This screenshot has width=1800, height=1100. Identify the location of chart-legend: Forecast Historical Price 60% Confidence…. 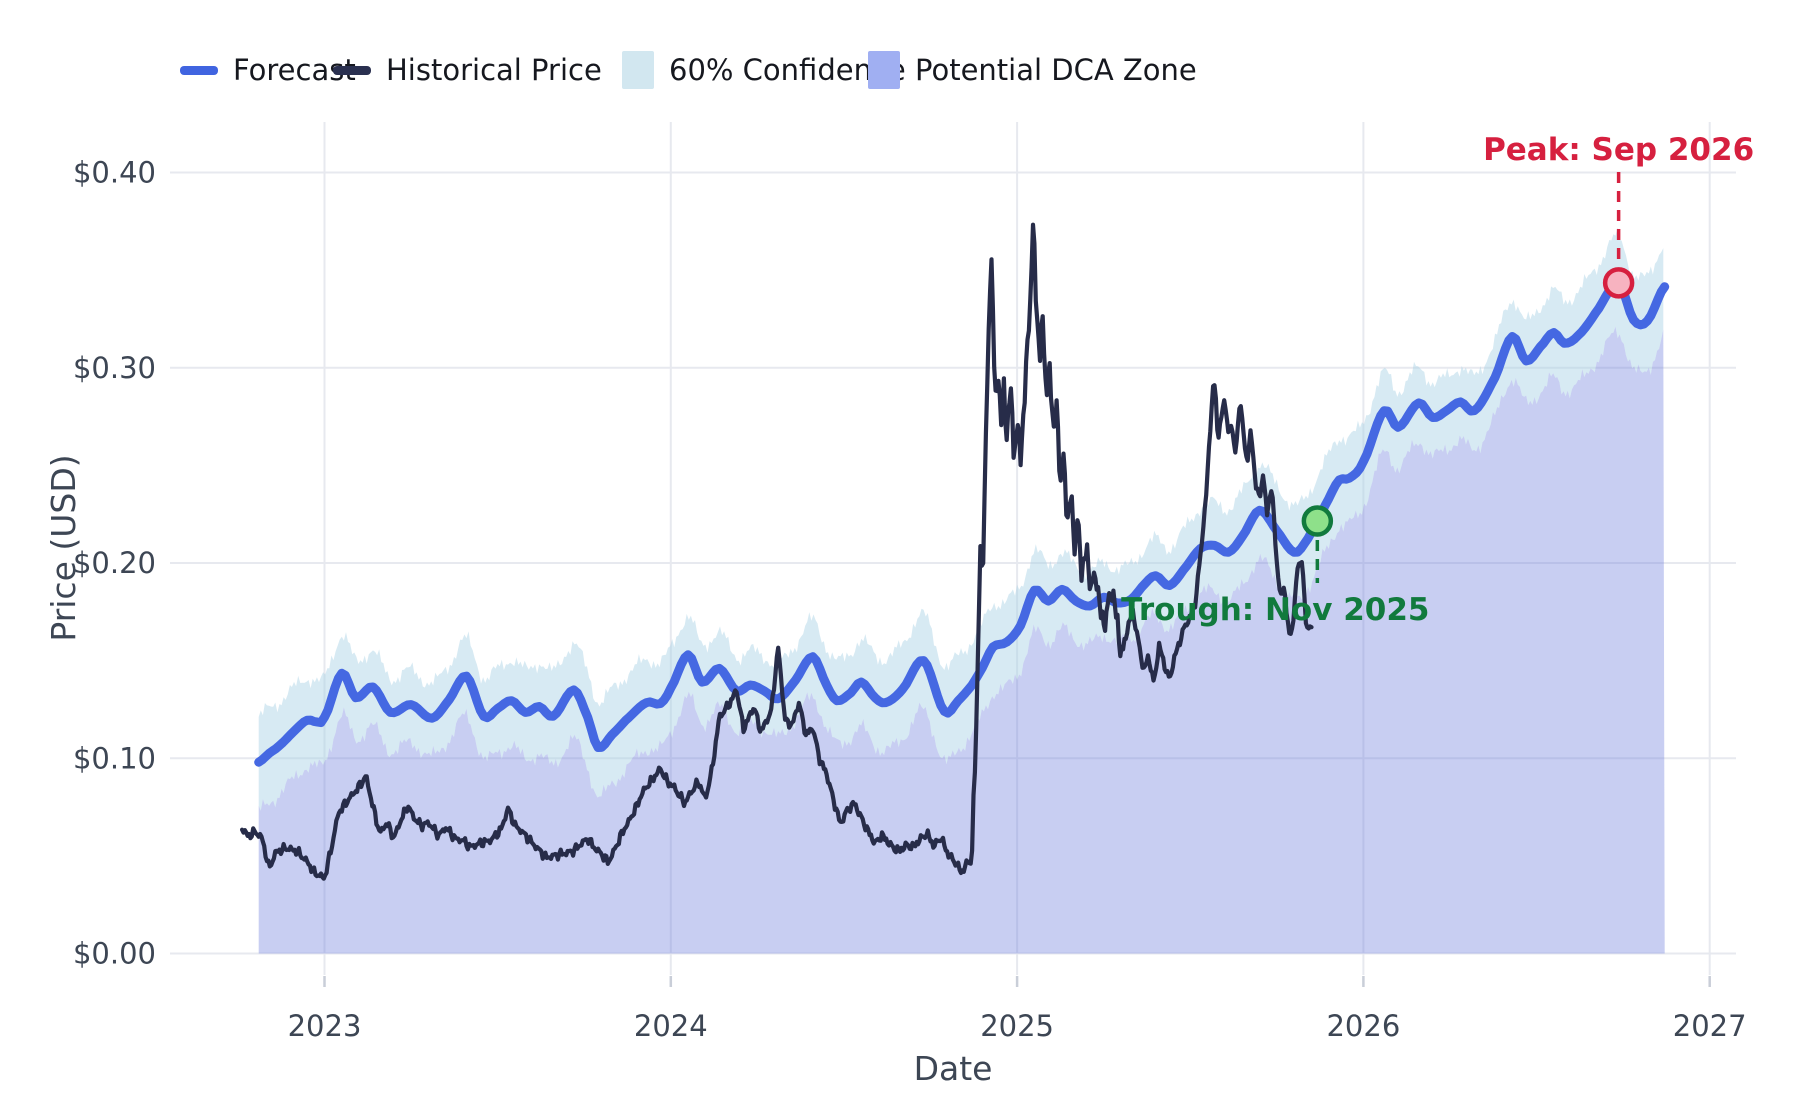
(900, 70).